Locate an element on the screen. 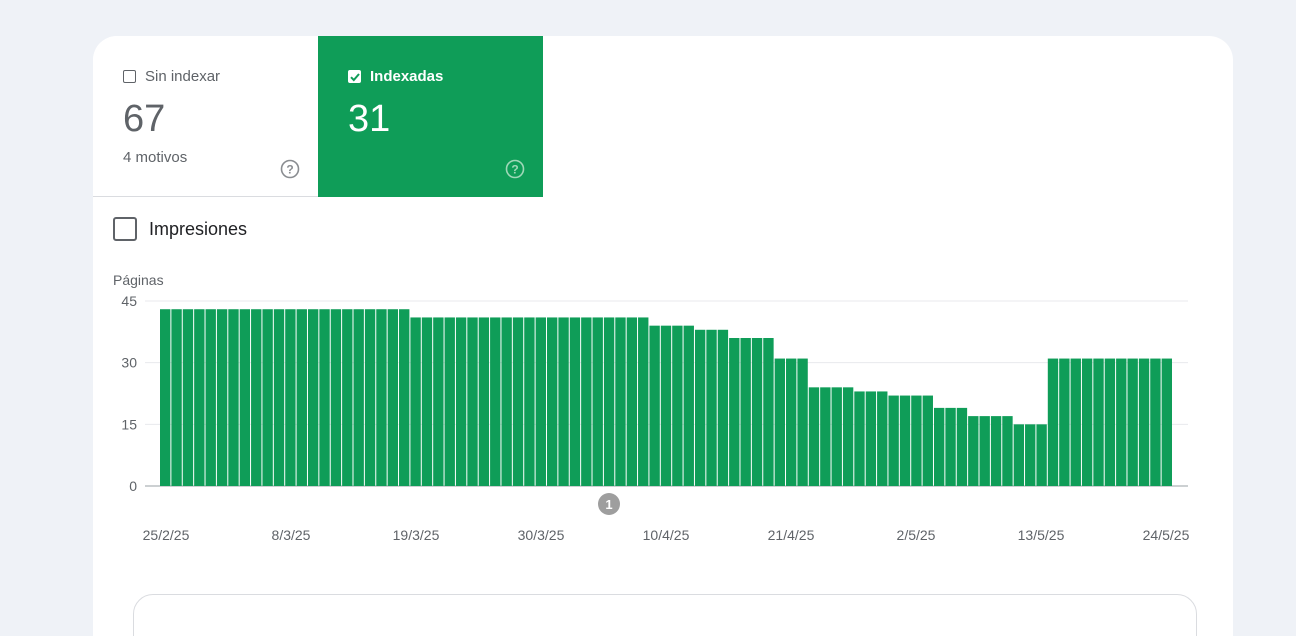 This screenshot has height=636, width=1296. annotation-marker is located at coordinates (609, 504).